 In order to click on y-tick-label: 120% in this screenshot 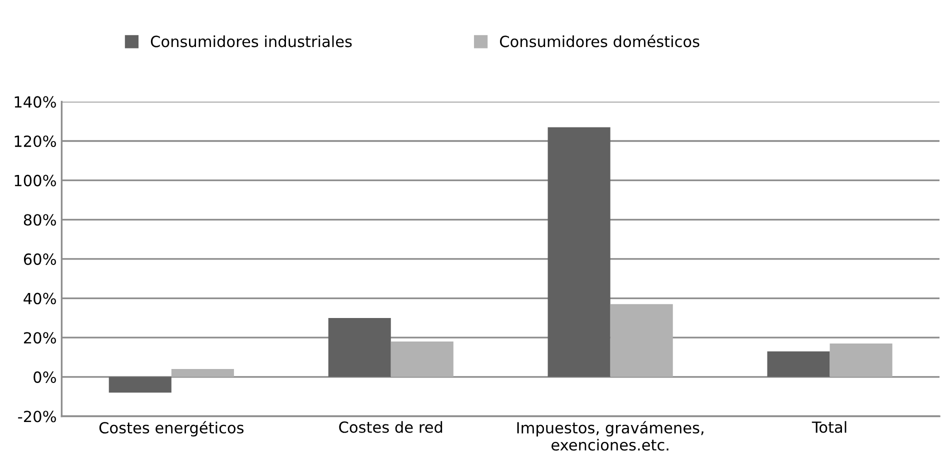, I will do `click(35, 141)`.